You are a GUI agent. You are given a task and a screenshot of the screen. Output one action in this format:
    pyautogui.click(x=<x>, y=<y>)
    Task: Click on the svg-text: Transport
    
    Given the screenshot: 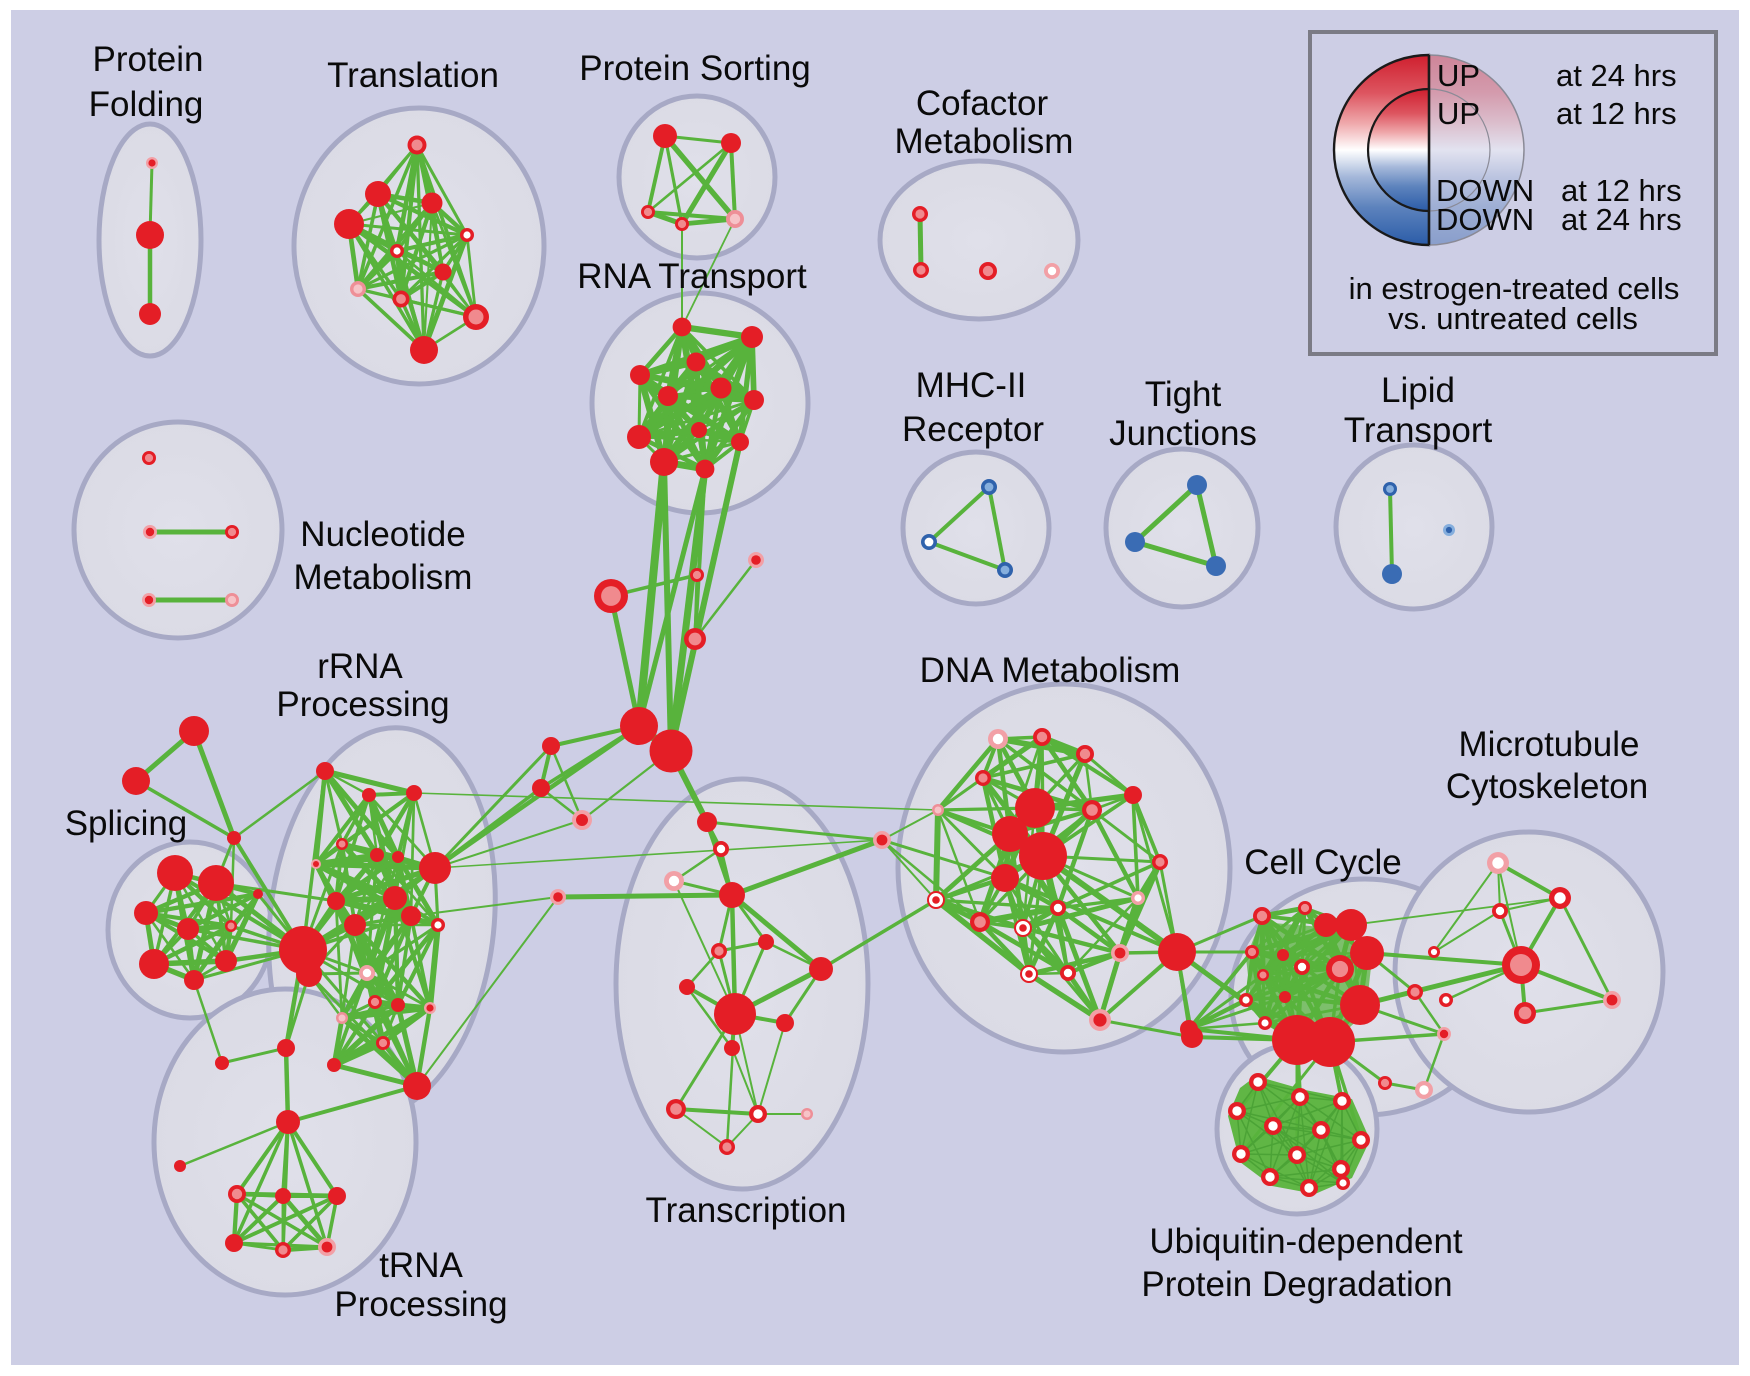 What is the action you would take?
    pyautogui.click(x=1418, y=430)
    